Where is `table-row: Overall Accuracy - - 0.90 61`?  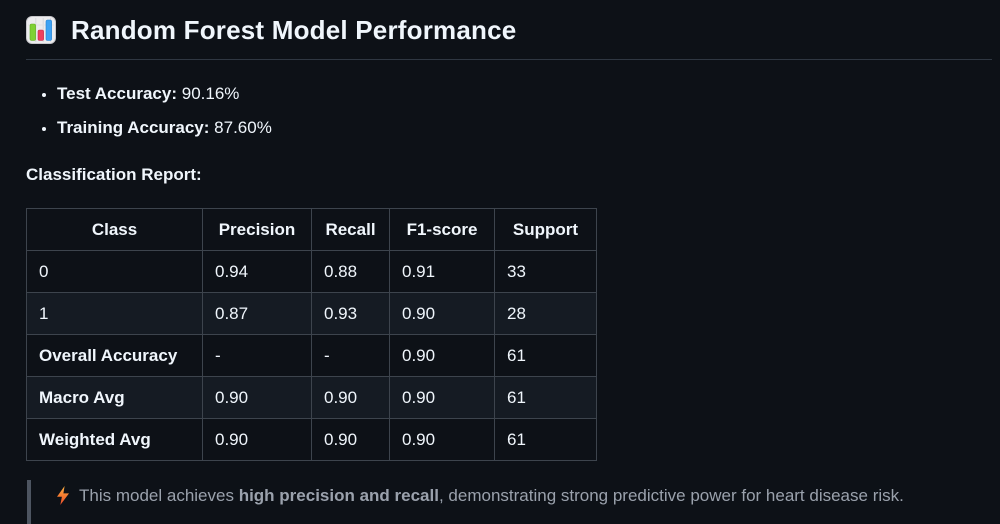 table-row: Overall Accuracy - - 0.90 61 is located at coordinates (311, 355).